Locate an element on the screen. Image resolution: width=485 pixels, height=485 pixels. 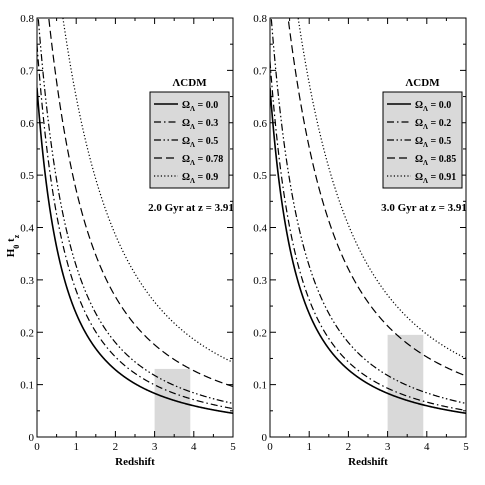
annotation: 3.0 Gyr at z = 3.91 is located at coordinates (424, 208).